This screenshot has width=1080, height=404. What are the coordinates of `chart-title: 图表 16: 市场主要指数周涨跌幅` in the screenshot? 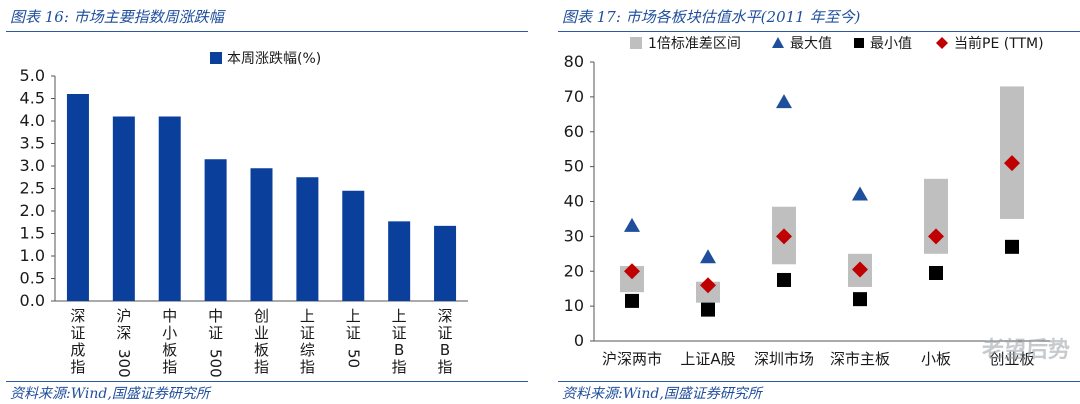 It's located at (117, 17).